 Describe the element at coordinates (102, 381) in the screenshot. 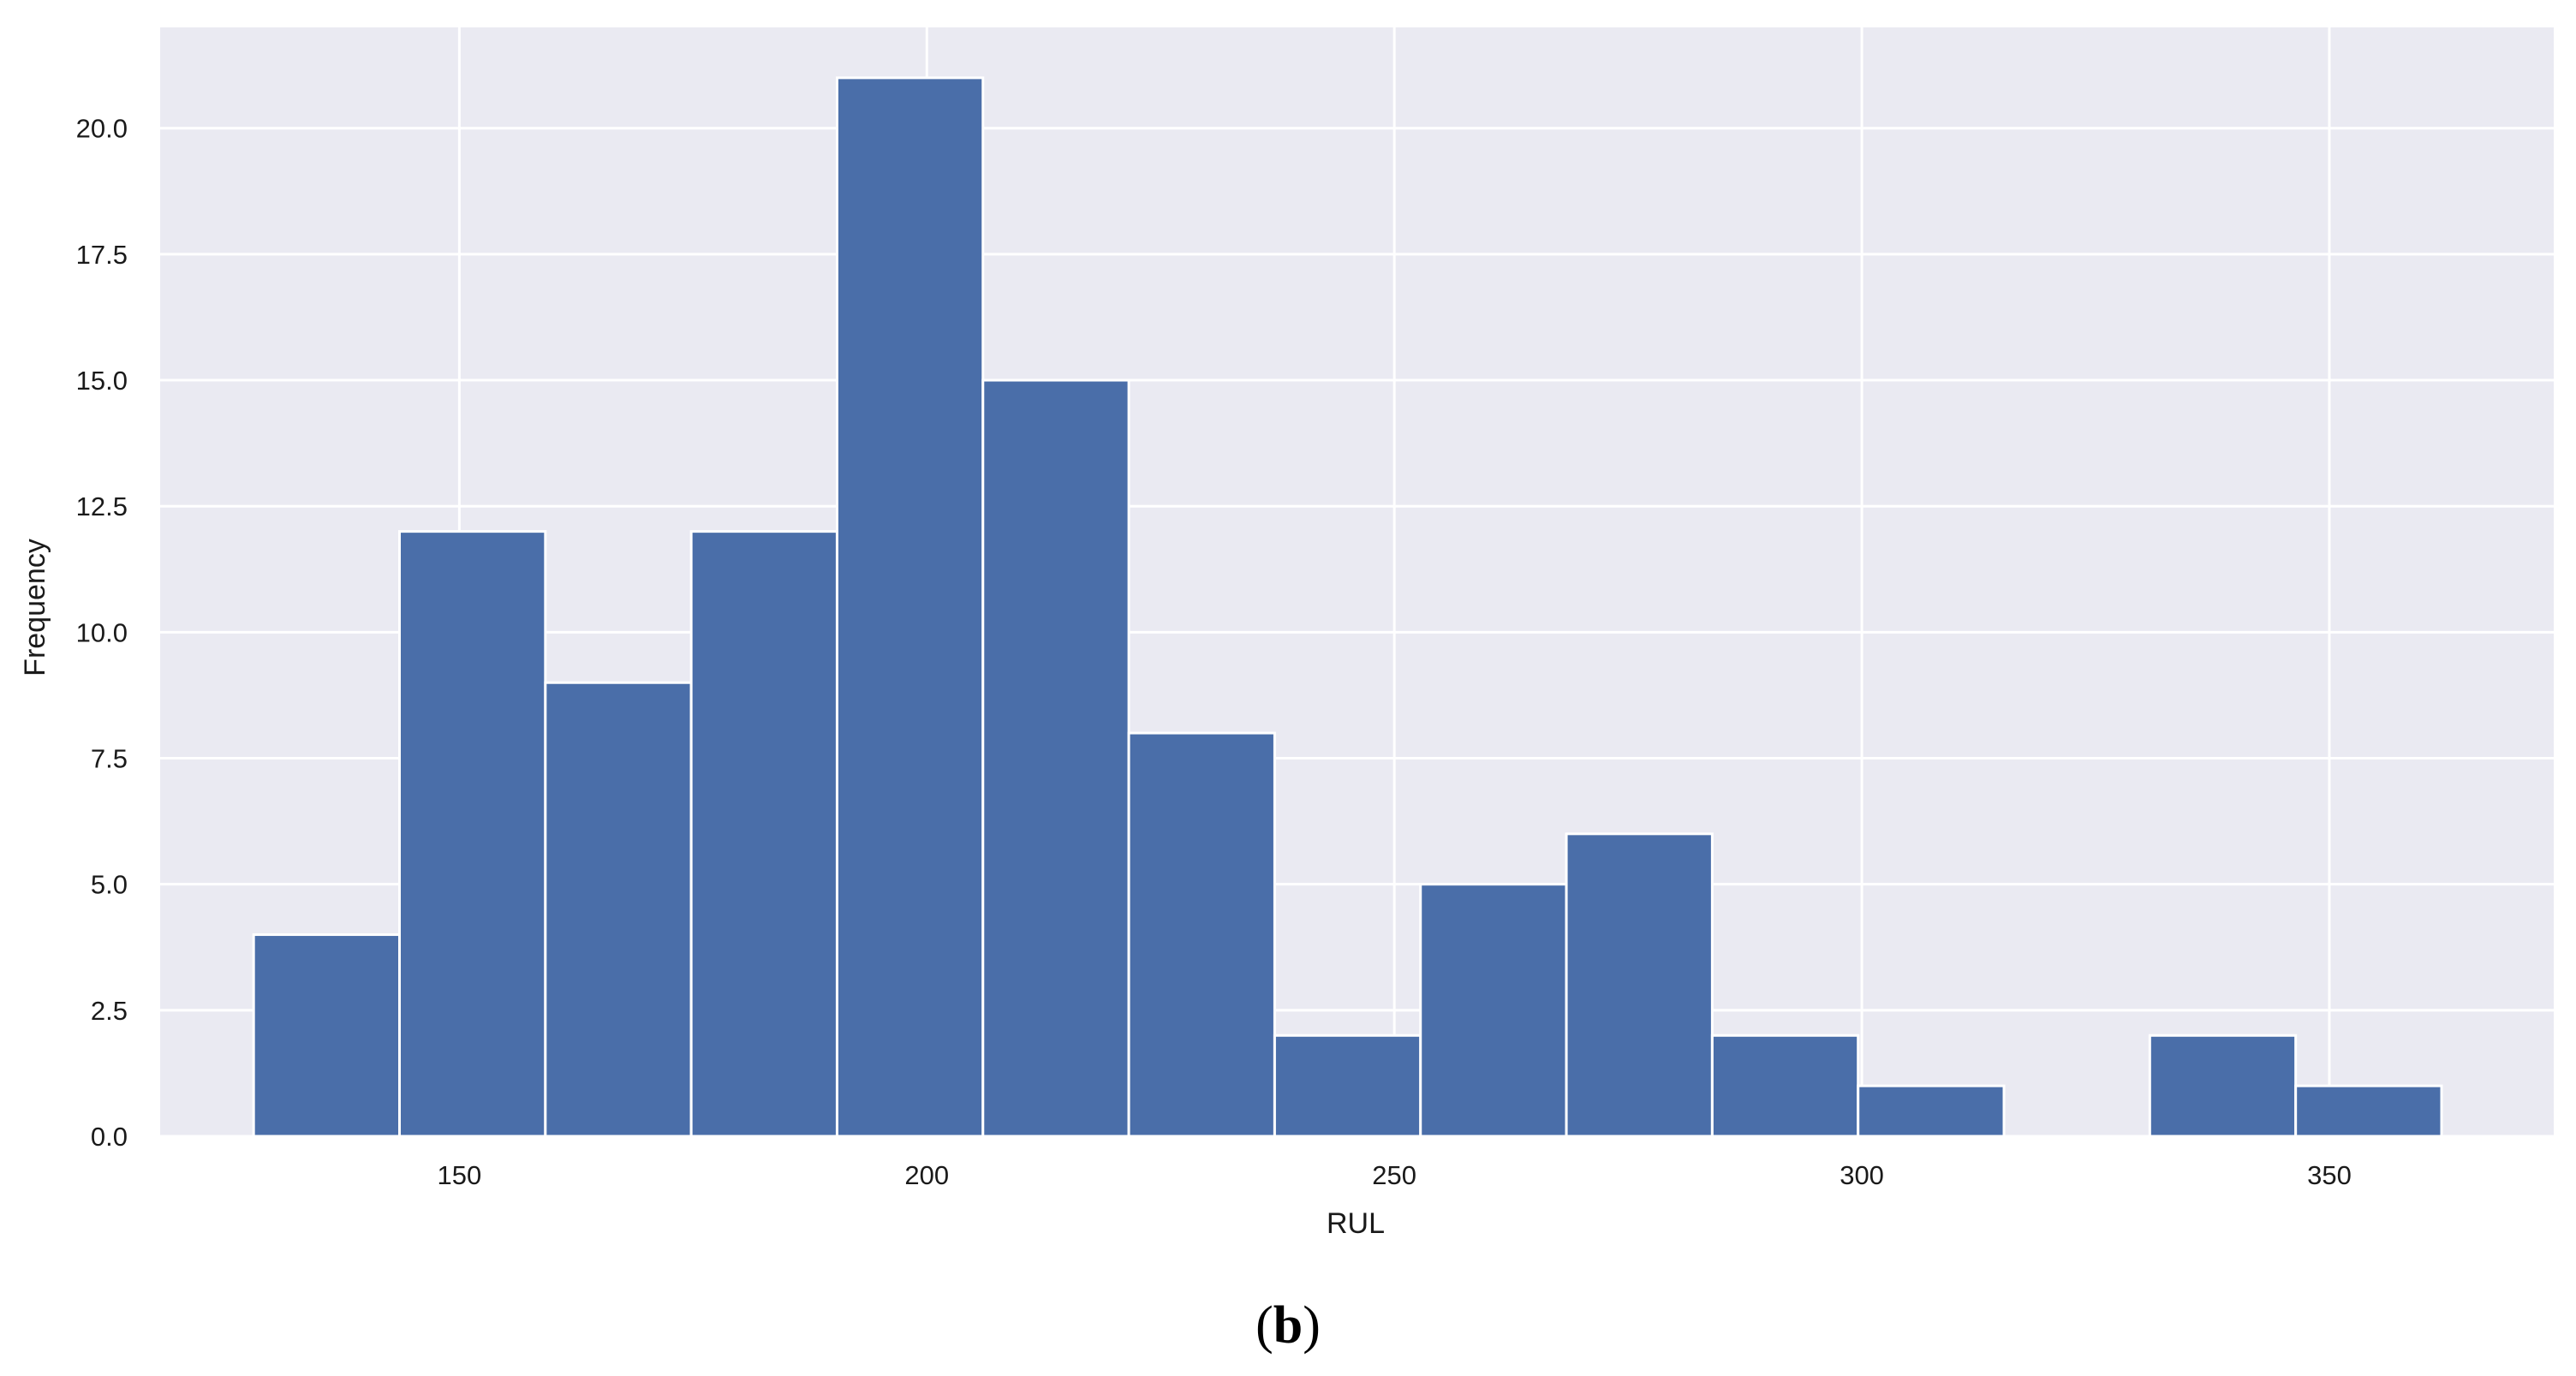

I see `y-tick-label-6: 15.0` at that location.